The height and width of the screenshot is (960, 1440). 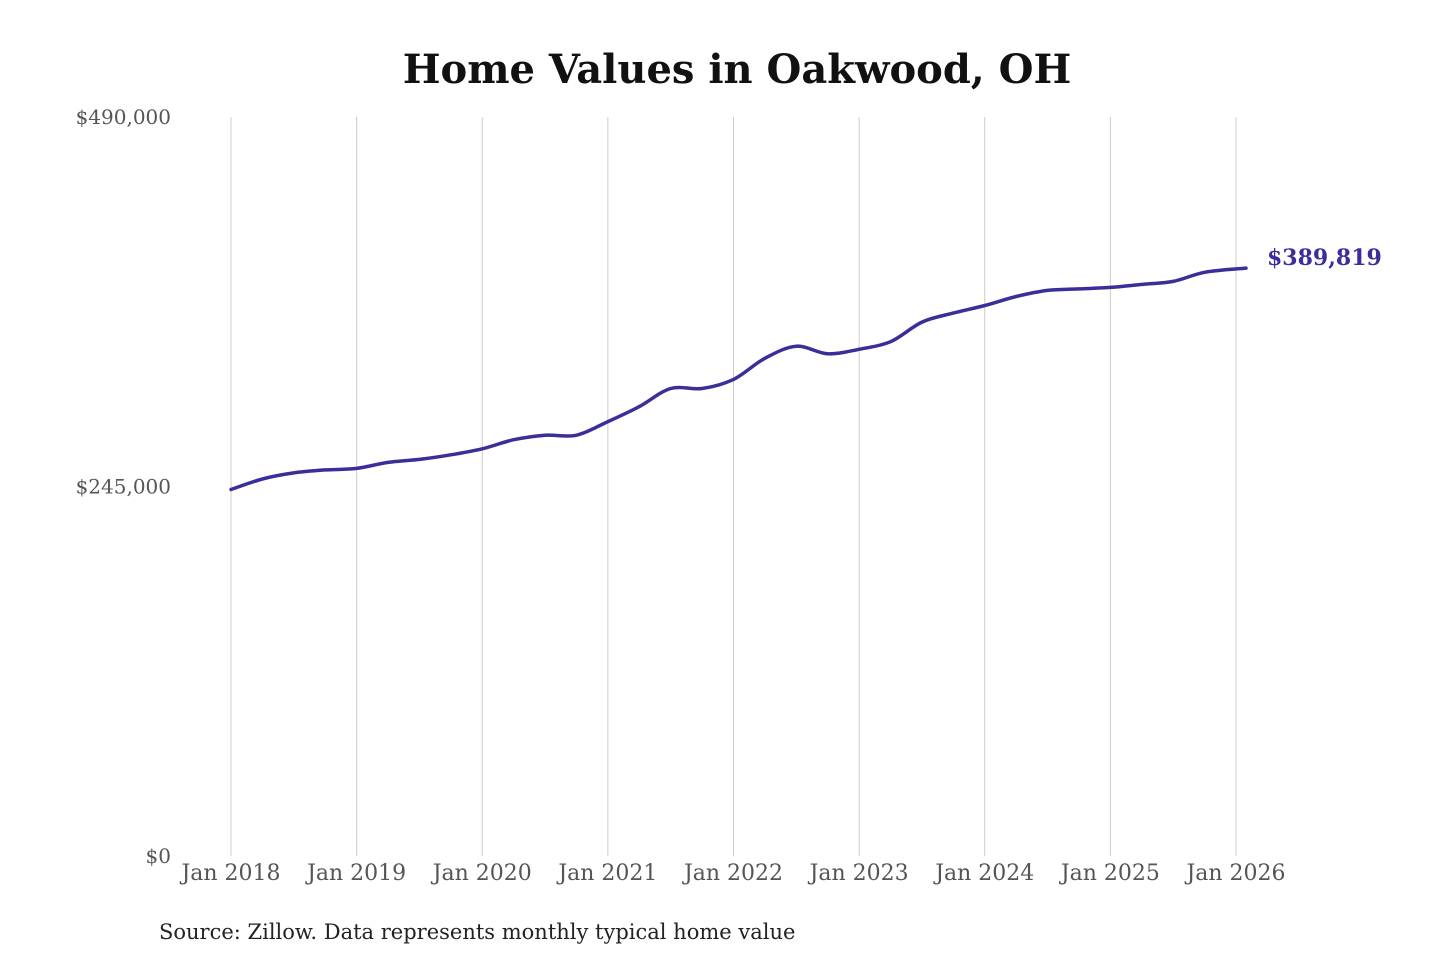 What do you see at coordinates (355, 873) in the screenshot?
I see `x-tick-label: Jan 2019` at bounding box center [355, 873].